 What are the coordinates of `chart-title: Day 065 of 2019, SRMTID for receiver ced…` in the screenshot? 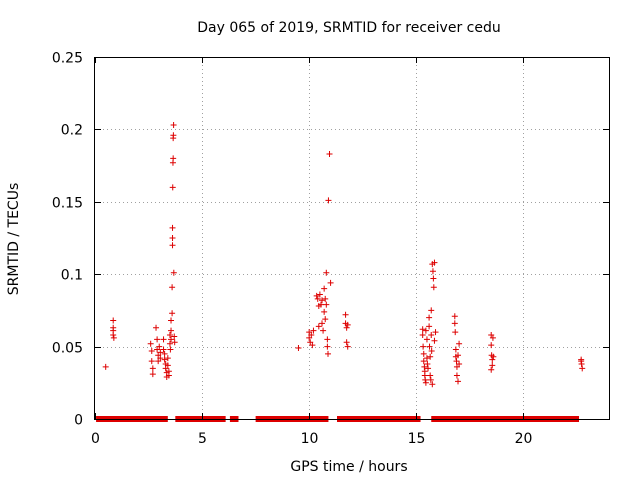 It's located at (348, 28).